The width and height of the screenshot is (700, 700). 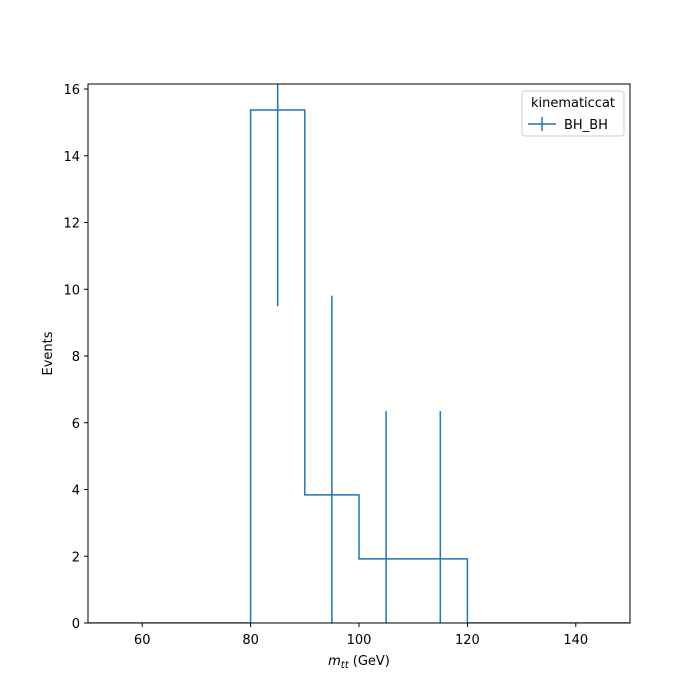 I want to click on x-tick-label: 100, so click(x=359, y=640).